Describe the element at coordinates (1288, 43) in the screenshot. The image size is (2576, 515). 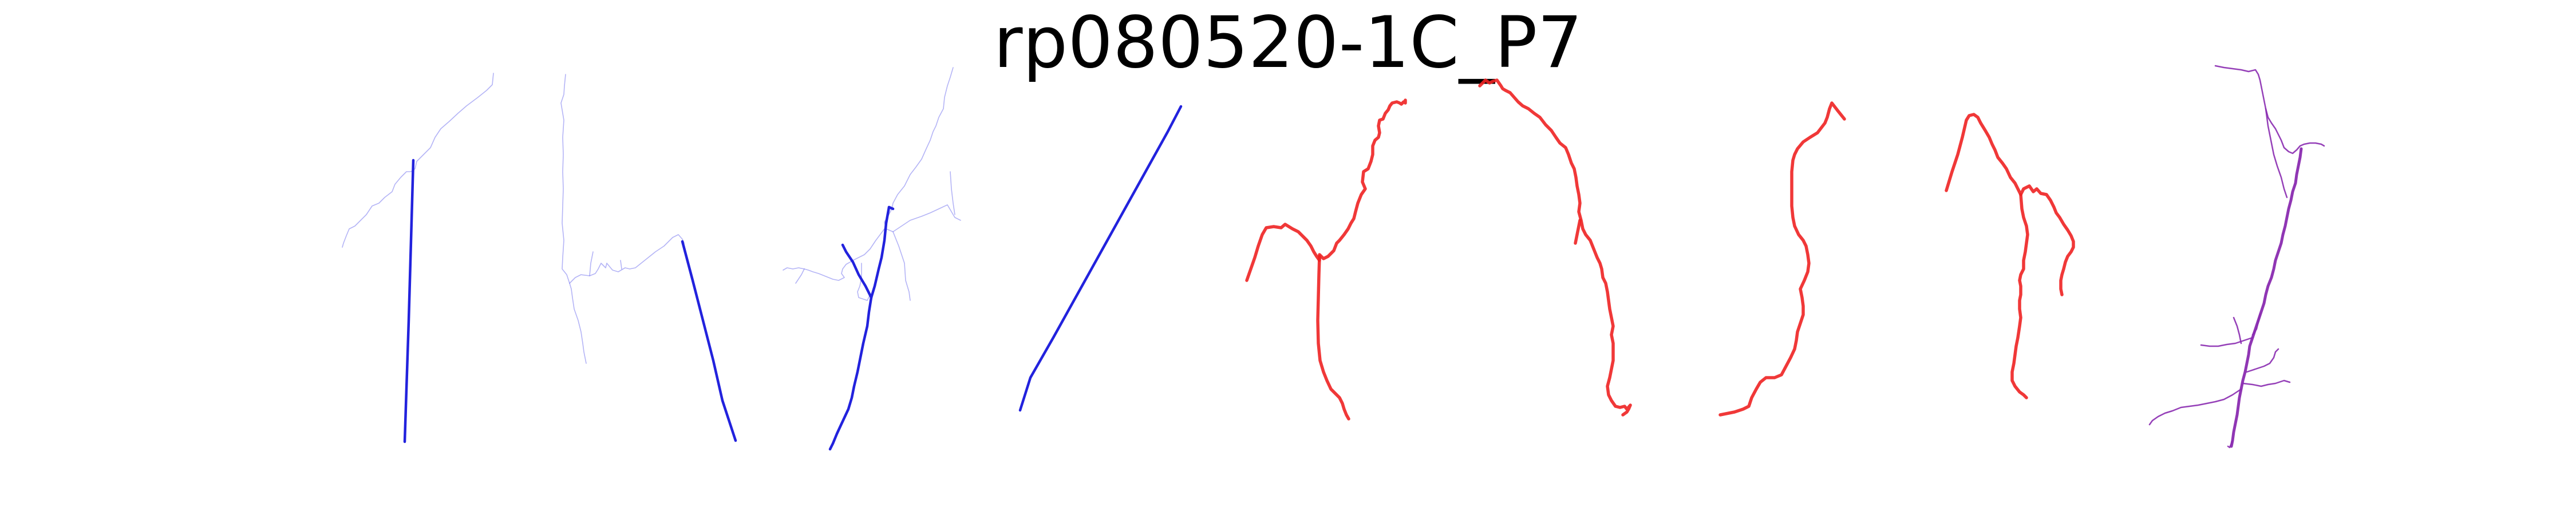
I see `figure-title: rp080520-1C_P7` at that location.